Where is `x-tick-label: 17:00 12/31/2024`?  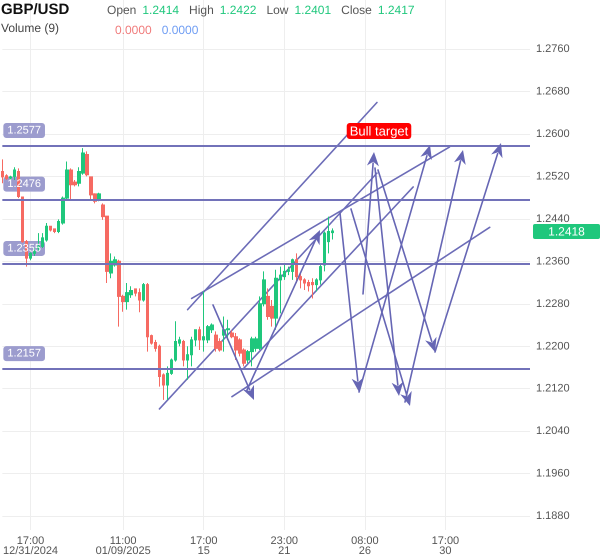
x-tick-label: 17:00 12/31/2024 is located at coordinates (30, 546).